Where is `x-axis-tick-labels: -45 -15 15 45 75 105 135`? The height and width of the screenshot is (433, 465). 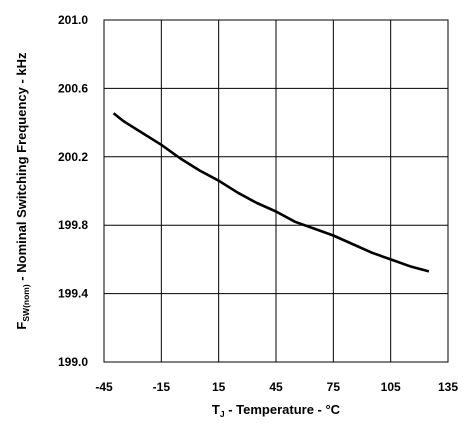
x-axis-tick-labels: -45 -15 15 45 75 105 135 is located at coordinates (276, 387).